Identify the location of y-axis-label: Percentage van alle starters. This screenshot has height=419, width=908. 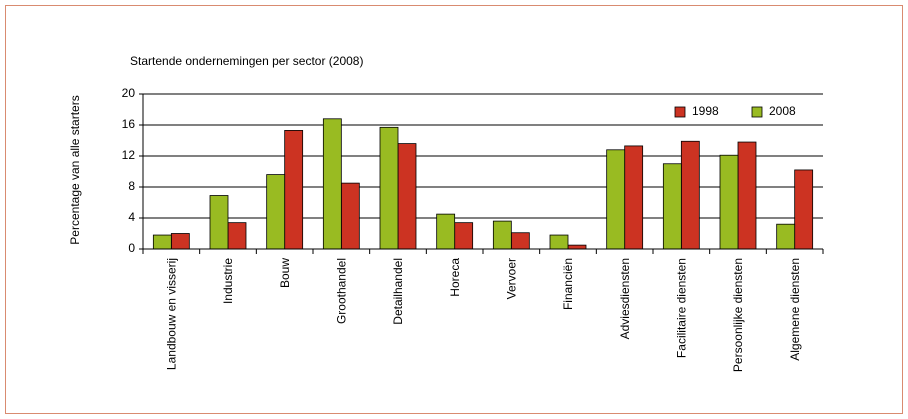
(75, 169).